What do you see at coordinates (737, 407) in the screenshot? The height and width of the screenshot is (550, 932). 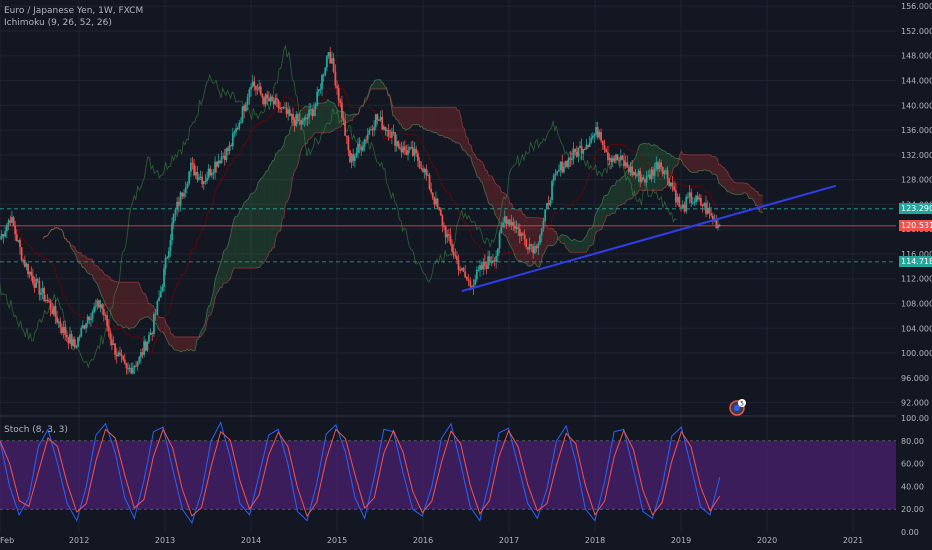 I see `alert-badge: 5` at bounding box center [737, 407].